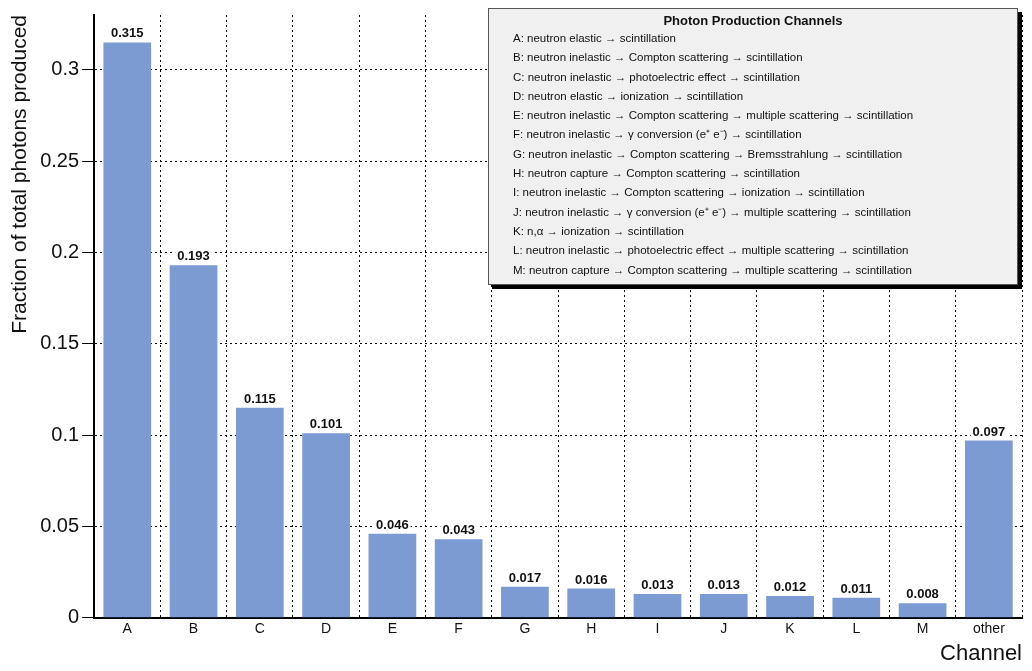  Describe the element at coordinates (713, 116) in the screenshot. I see `annotation: E: neutron inelastic → Compton scattering → multiple scattering → scintillation` at that location.